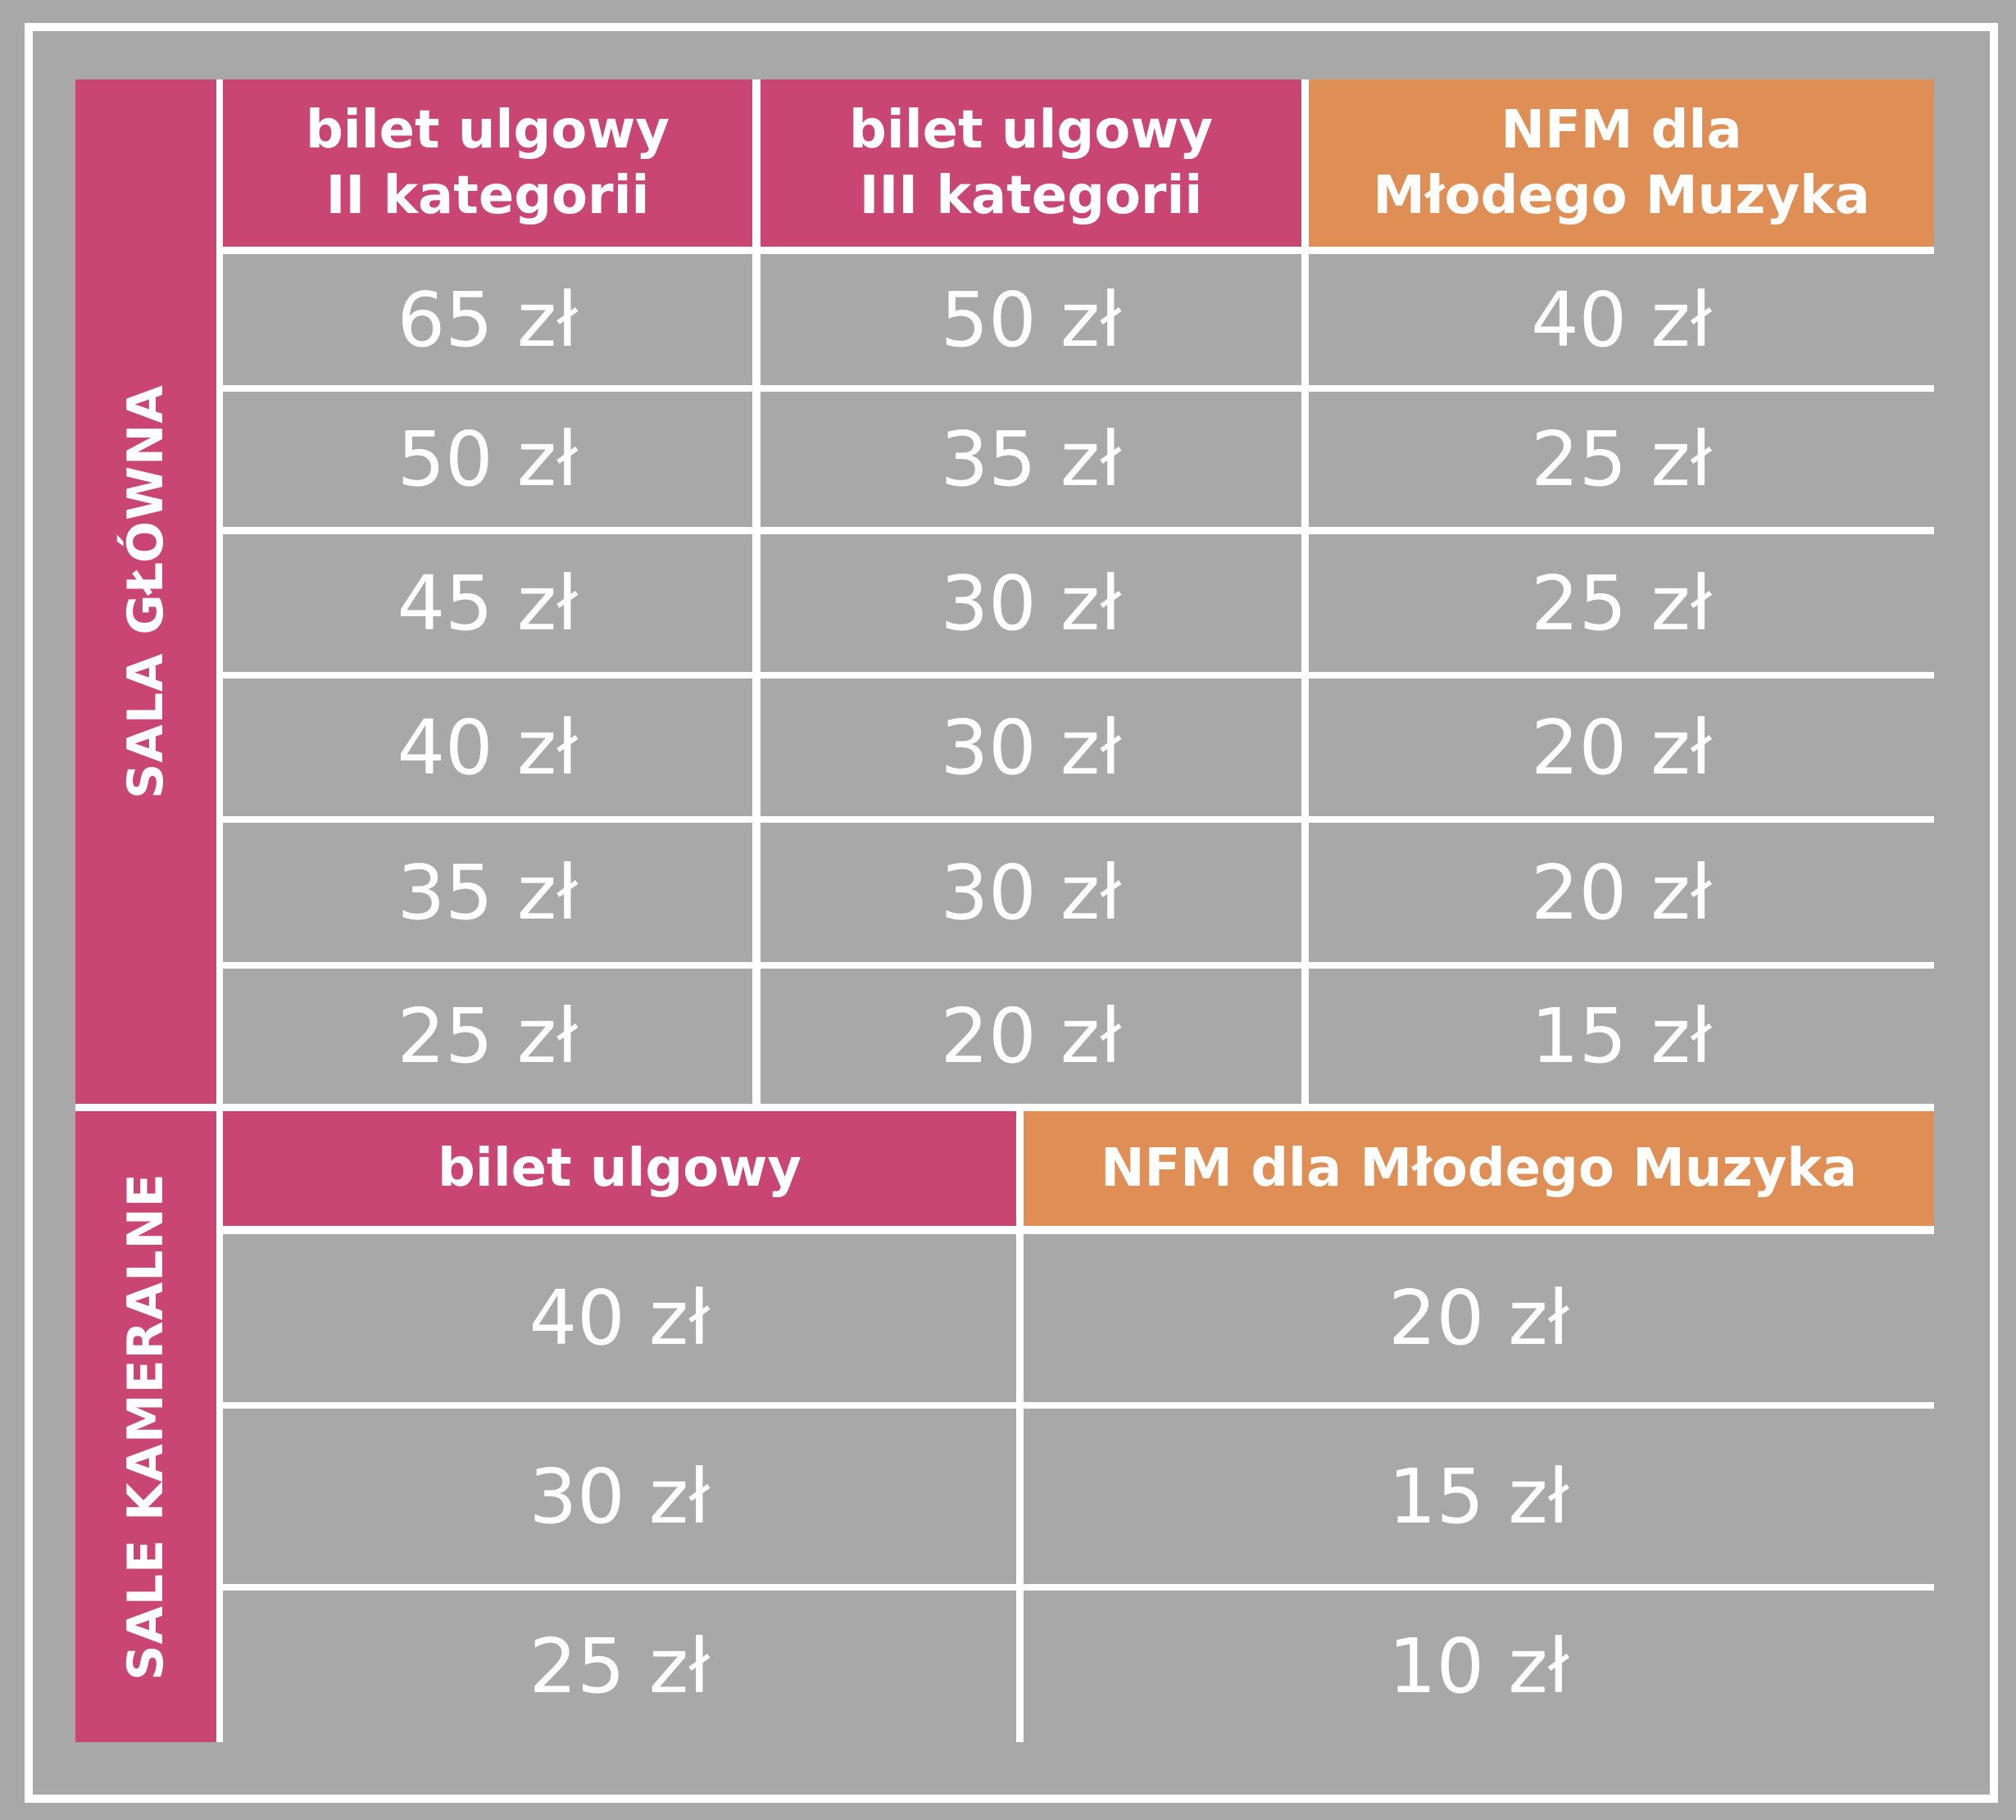 The image size is (2016, 1820). I want to click on header-young-musician: NFM dla Młodego Muzyka, so click(1621, 163).